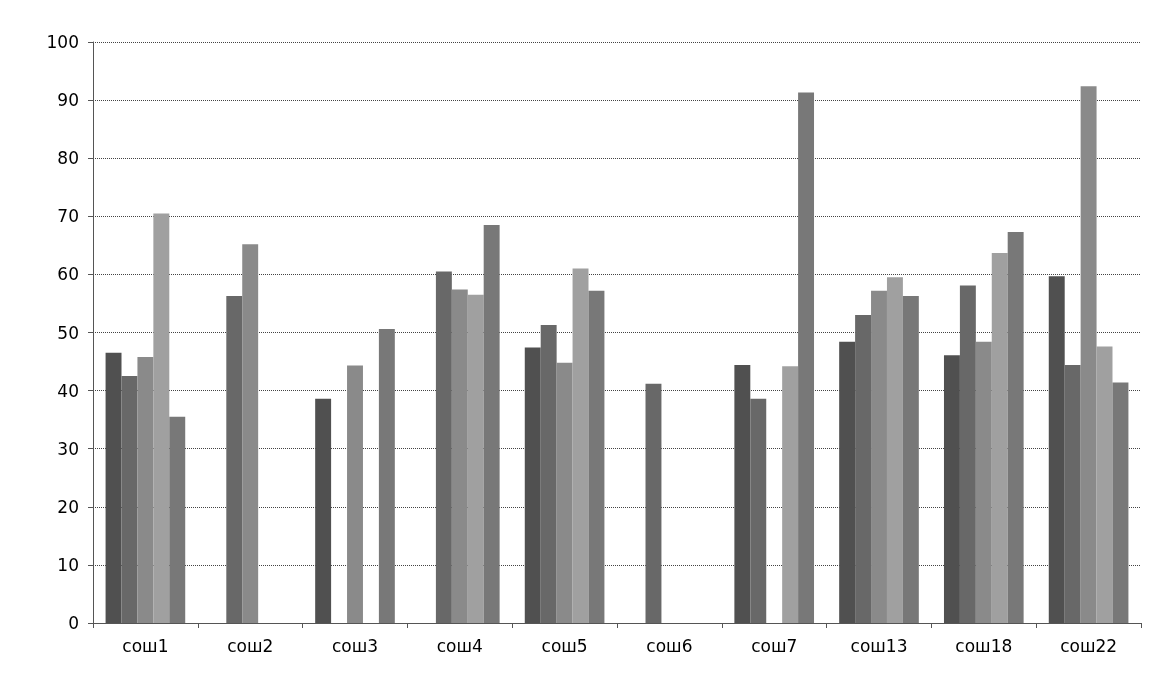 Image resolution: width=1161 pixels, height=688 pixels. What do you see at coordinates (984, 645) in the screenshot?
I see `x-tick-label: сош18` at bounding box center [984, 645].